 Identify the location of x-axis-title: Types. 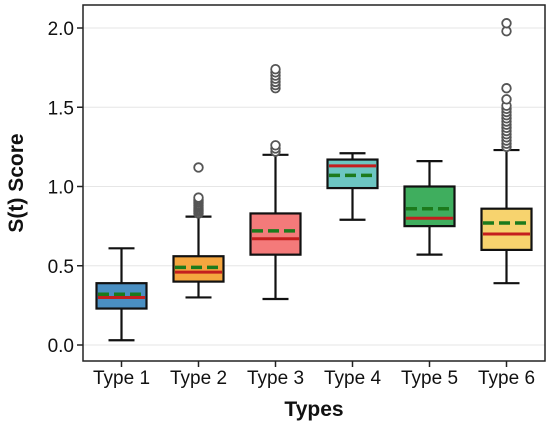
(313, 409).